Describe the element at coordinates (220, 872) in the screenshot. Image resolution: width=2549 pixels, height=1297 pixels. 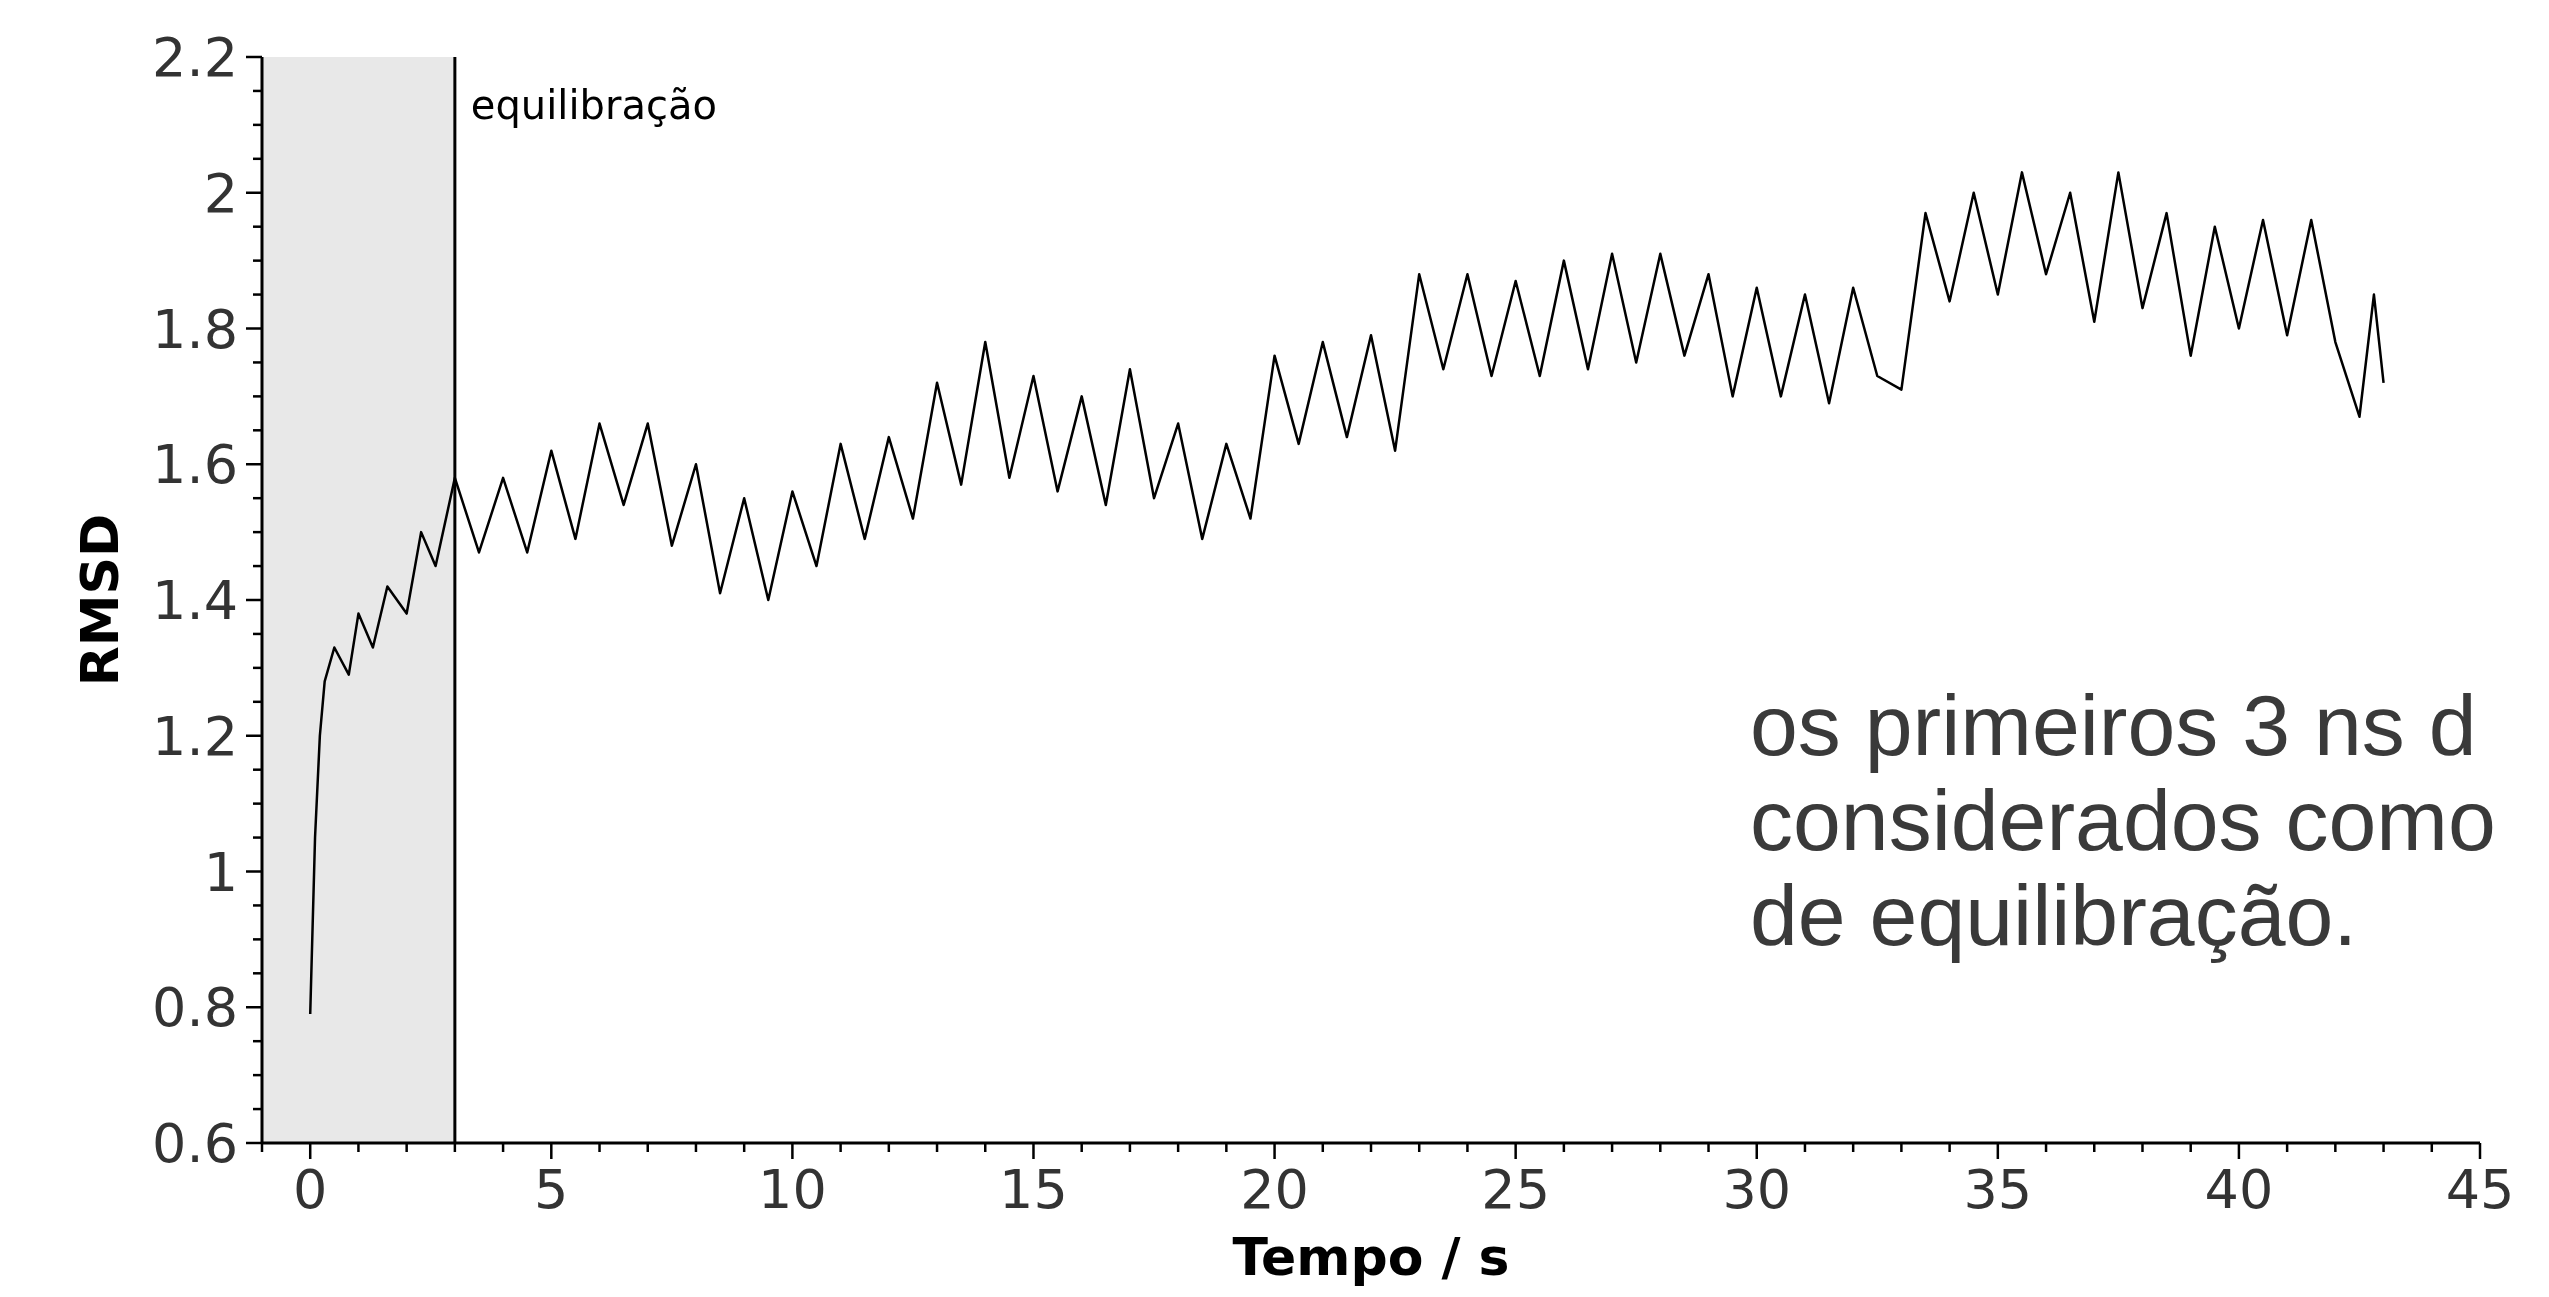
I see `y-tick-label: 1` at that location.